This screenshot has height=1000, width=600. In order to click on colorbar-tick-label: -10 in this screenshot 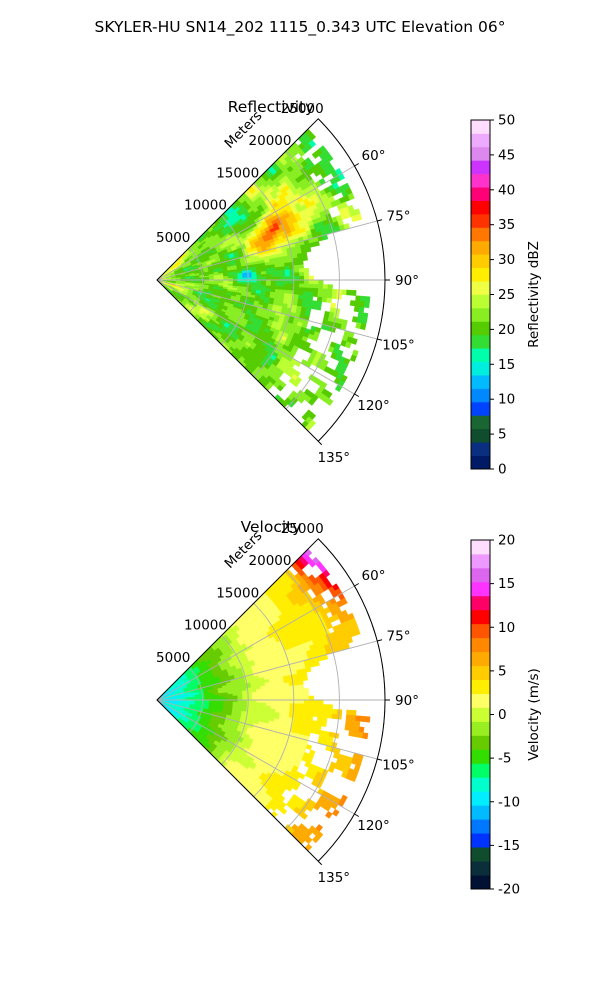, I will do `click(509, 802)`.